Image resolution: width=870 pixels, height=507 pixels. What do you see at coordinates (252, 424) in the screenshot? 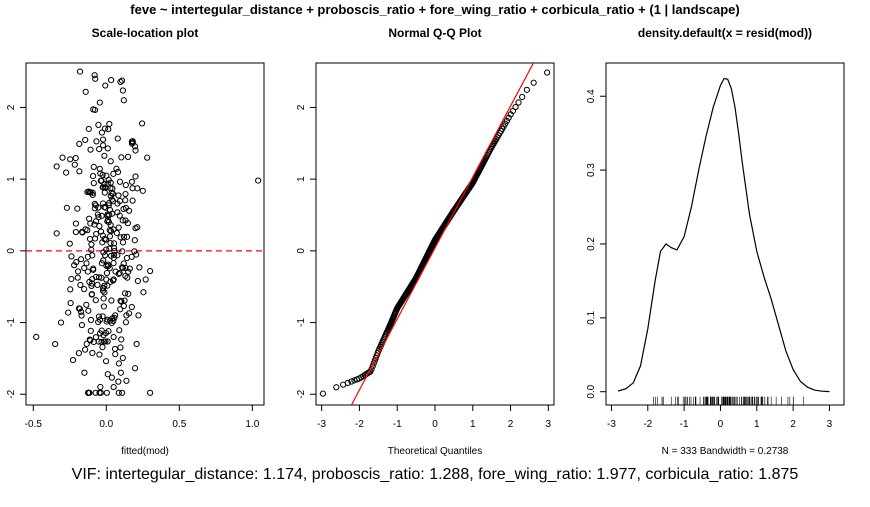
I see `p1-xtick-label: 1.0` at bounding box center [252, 424].